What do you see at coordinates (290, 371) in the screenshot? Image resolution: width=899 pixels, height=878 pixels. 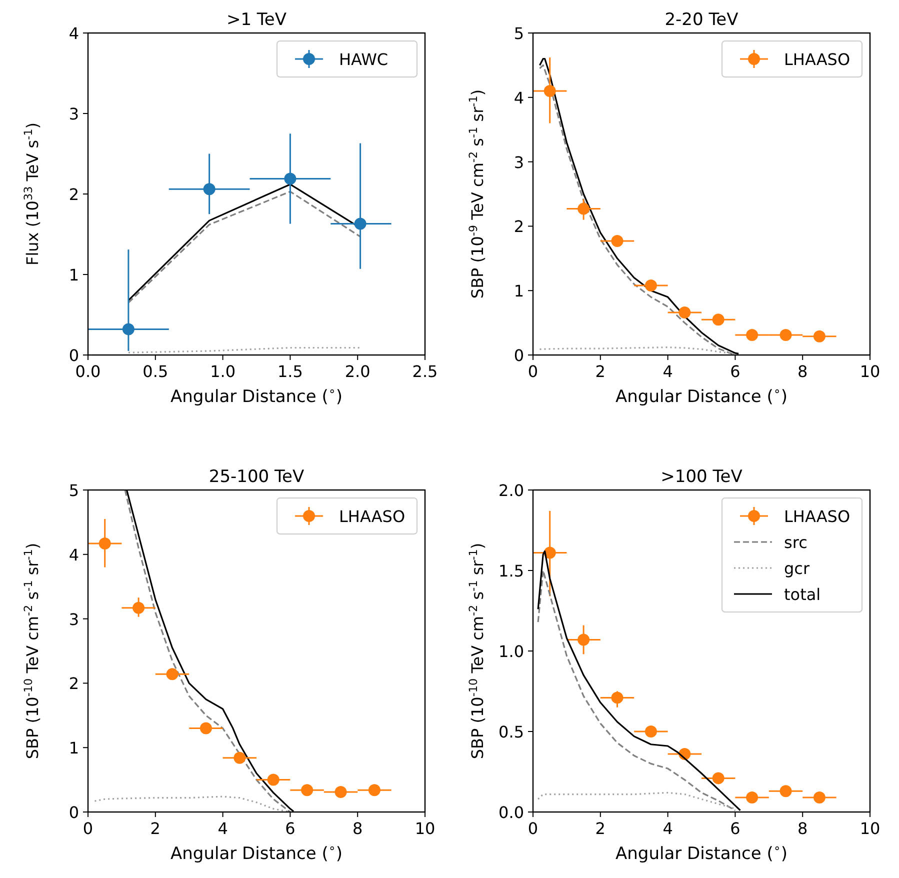 I see `x-tick-label: 1.5` at bounding box center [290, 371].